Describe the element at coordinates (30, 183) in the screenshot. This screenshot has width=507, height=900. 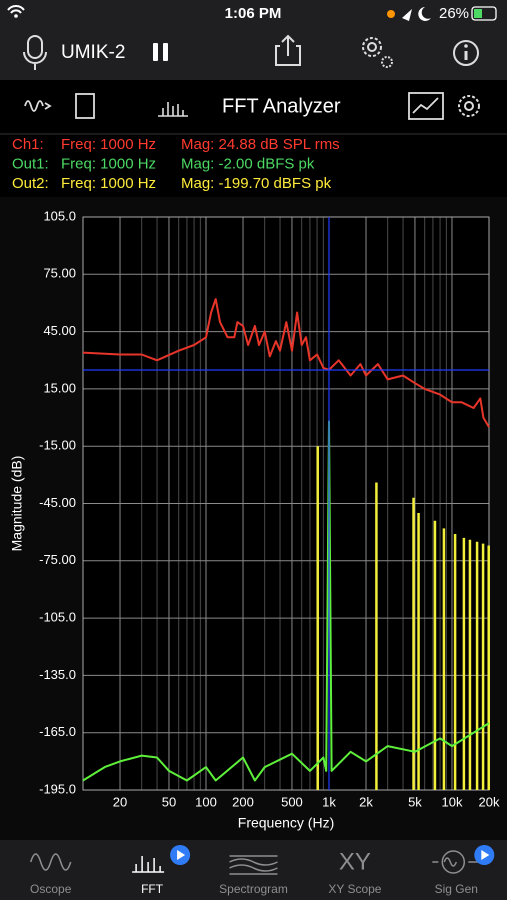
I see `readout-channel: Out2:` at that location.